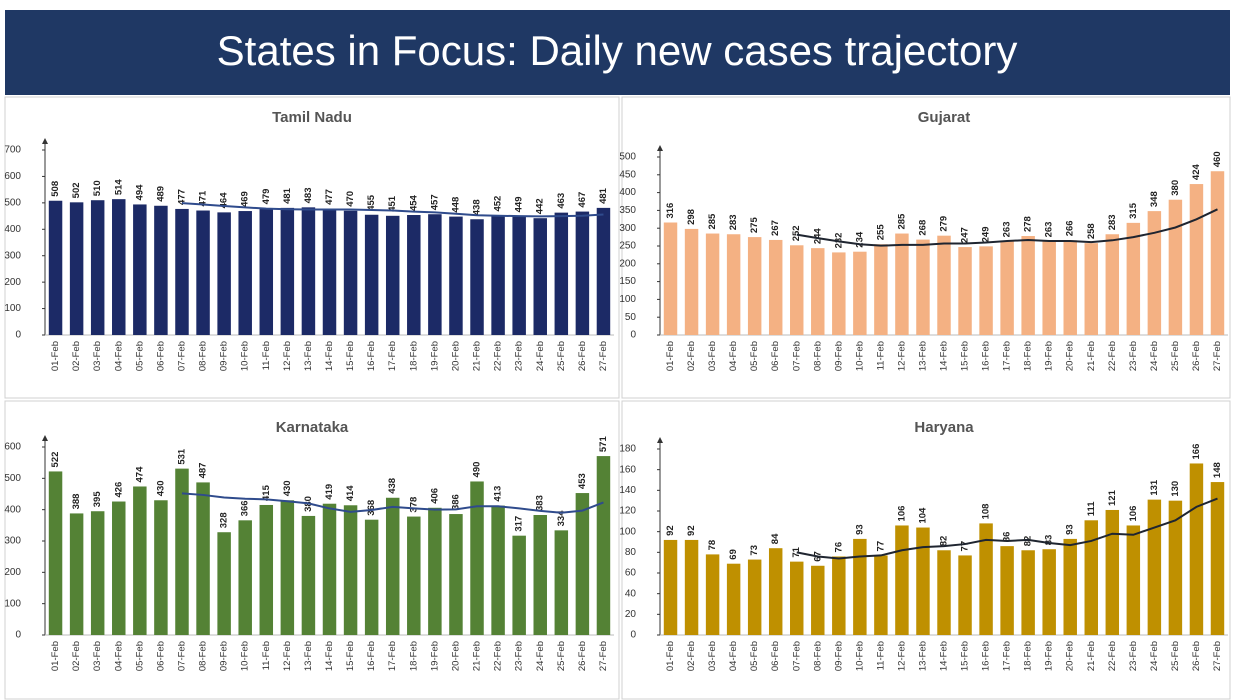 The height and width of the screenshot is (700, 1235). What do you see at coordinates (413, 202) in the screenshot?
I see `data-label: 454` at bounding box center [413, 202].